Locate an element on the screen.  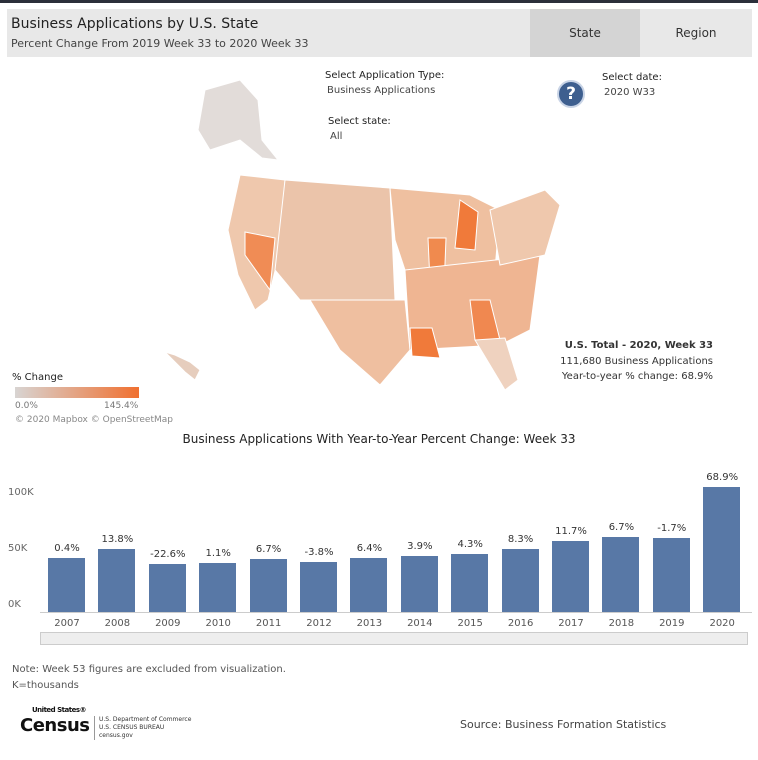
bar-2008 is located at coordinates (117, 580).